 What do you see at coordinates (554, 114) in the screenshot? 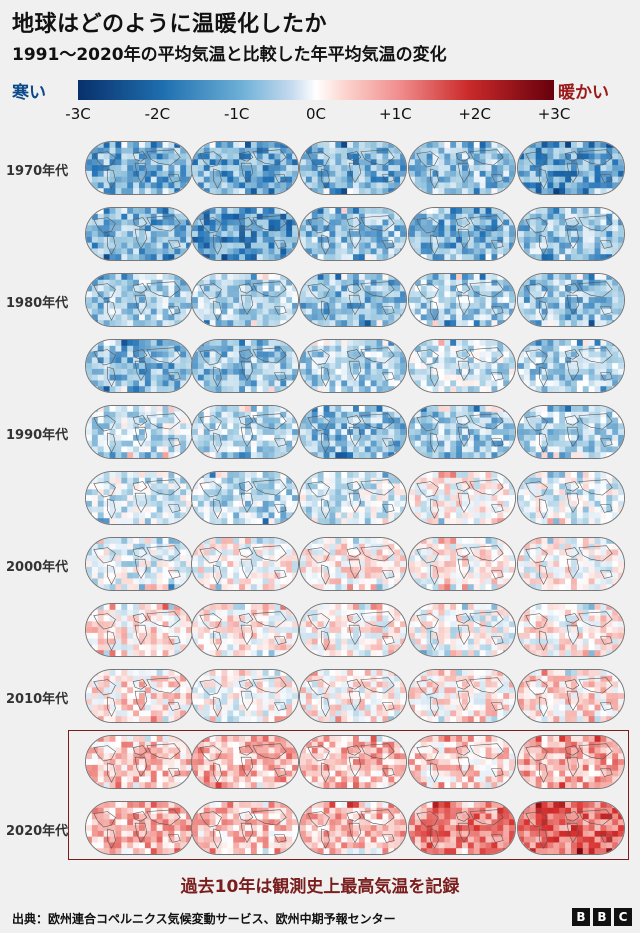
I see `legend-tick: +3C` at bounding box center [554, 114].